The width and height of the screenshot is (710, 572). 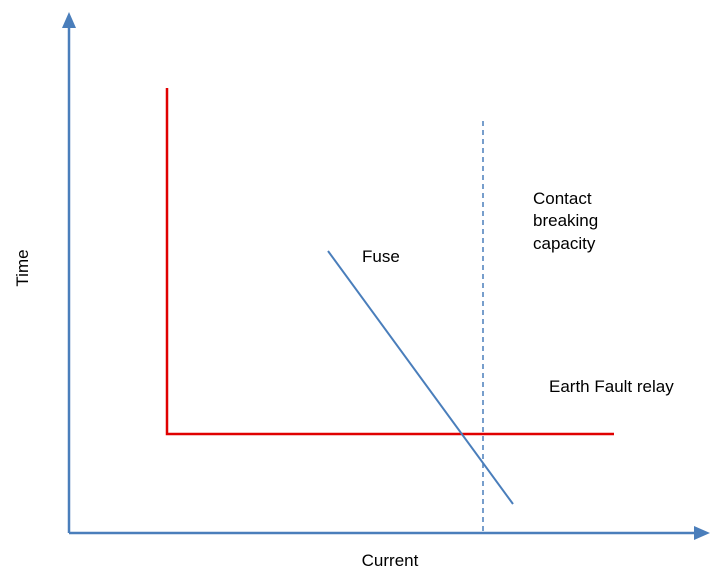 I want to click on contact-breaking-capacity-line-3: capacity, so click(x=564, y=243).